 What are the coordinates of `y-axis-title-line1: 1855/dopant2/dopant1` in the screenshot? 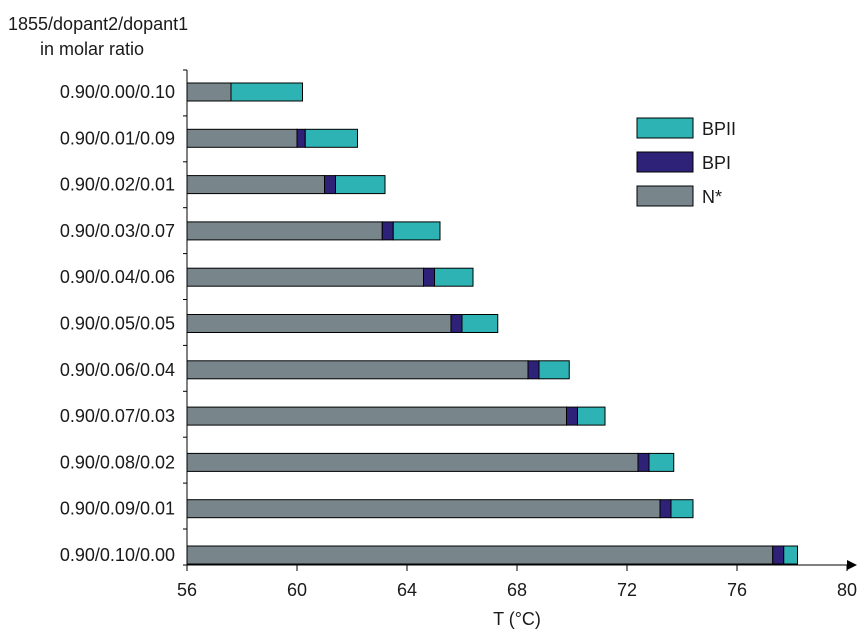 It's located at (98, 24).